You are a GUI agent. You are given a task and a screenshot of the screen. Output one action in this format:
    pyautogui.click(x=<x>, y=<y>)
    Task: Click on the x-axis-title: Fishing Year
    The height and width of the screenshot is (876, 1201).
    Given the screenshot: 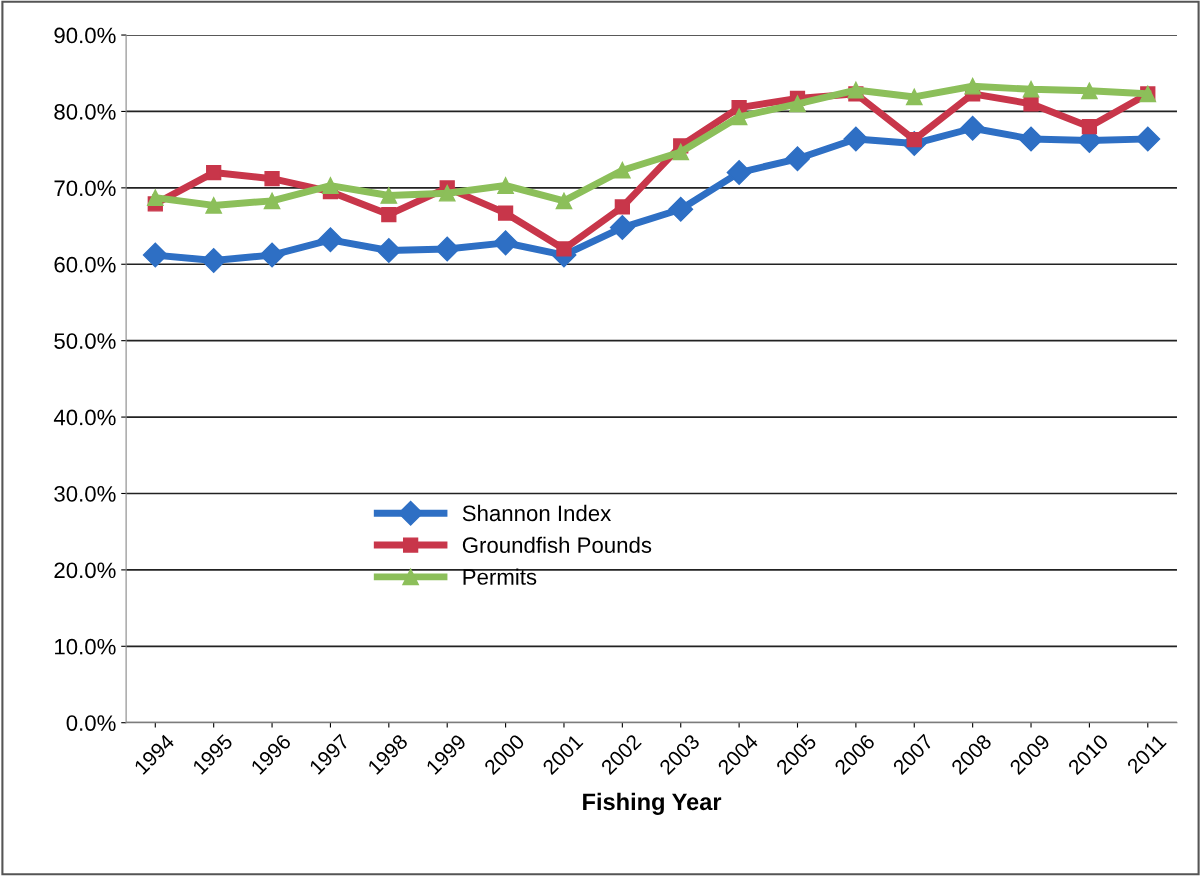 What is the action you would take?
    pyautogui.click(x=652, y=803)
    